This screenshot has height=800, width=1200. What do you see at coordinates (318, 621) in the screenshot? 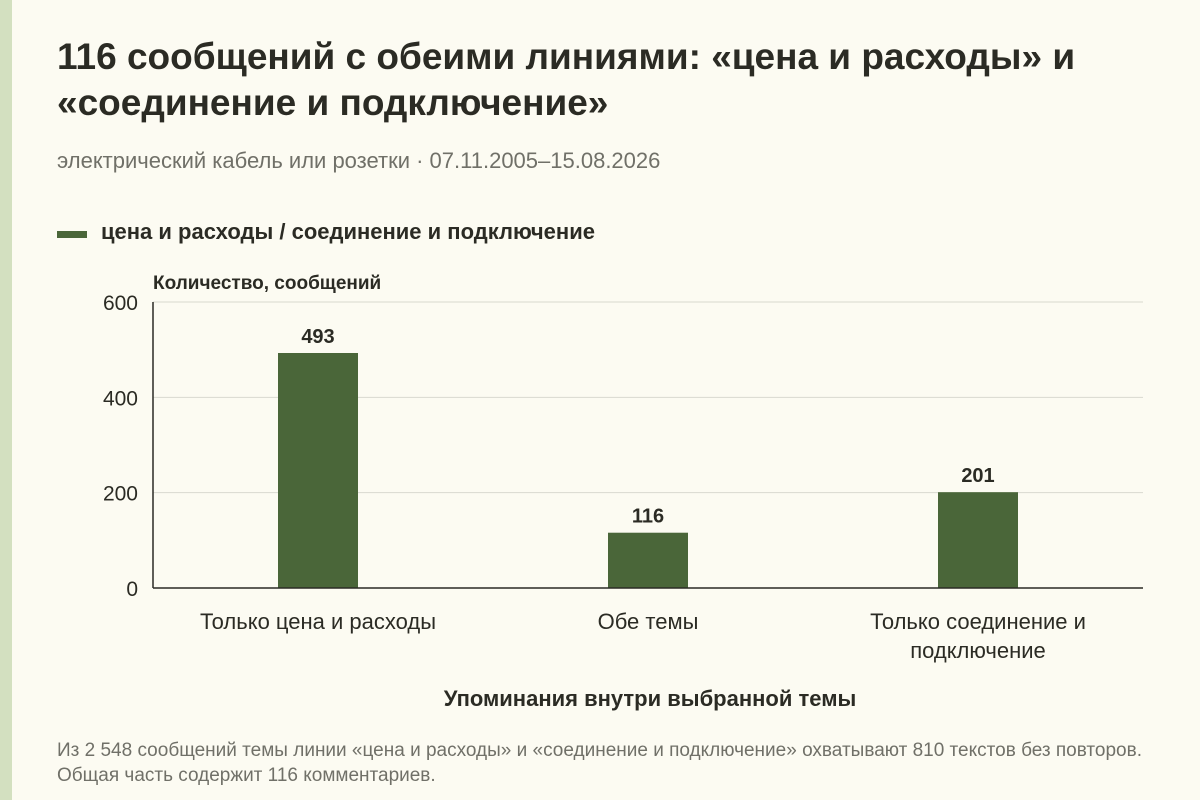
I see `x-tick-label: Только цена и расходы` at bounding box center [318, 621].